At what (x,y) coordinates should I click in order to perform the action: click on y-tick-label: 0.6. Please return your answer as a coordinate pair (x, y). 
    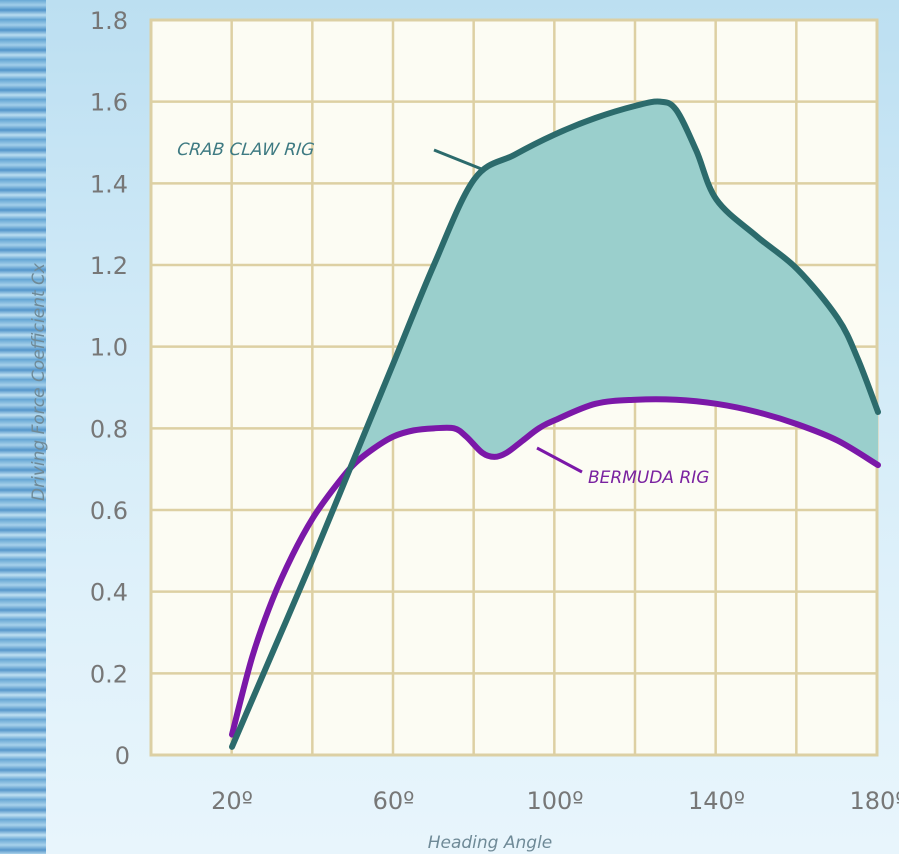
    Looking at the image, I should click on (109, 511).